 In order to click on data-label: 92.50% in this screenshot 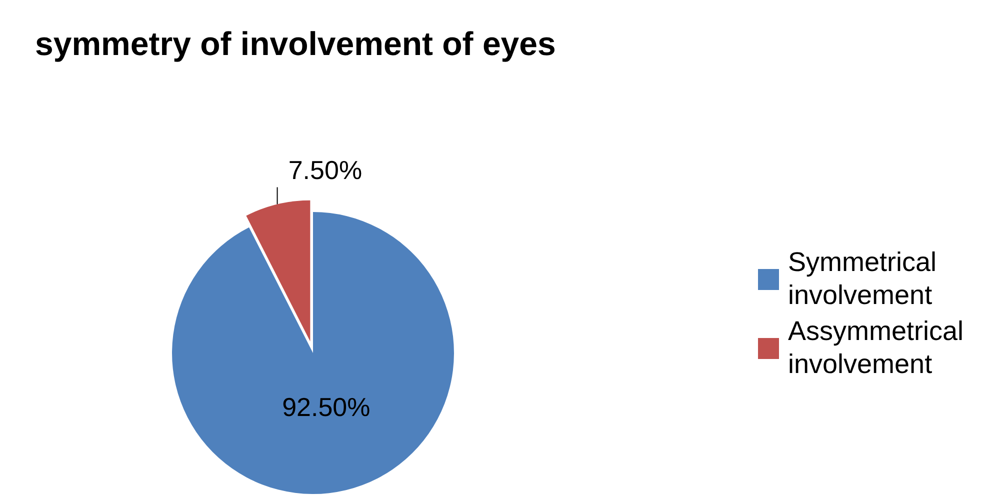, I will do `click(326, 407)`.